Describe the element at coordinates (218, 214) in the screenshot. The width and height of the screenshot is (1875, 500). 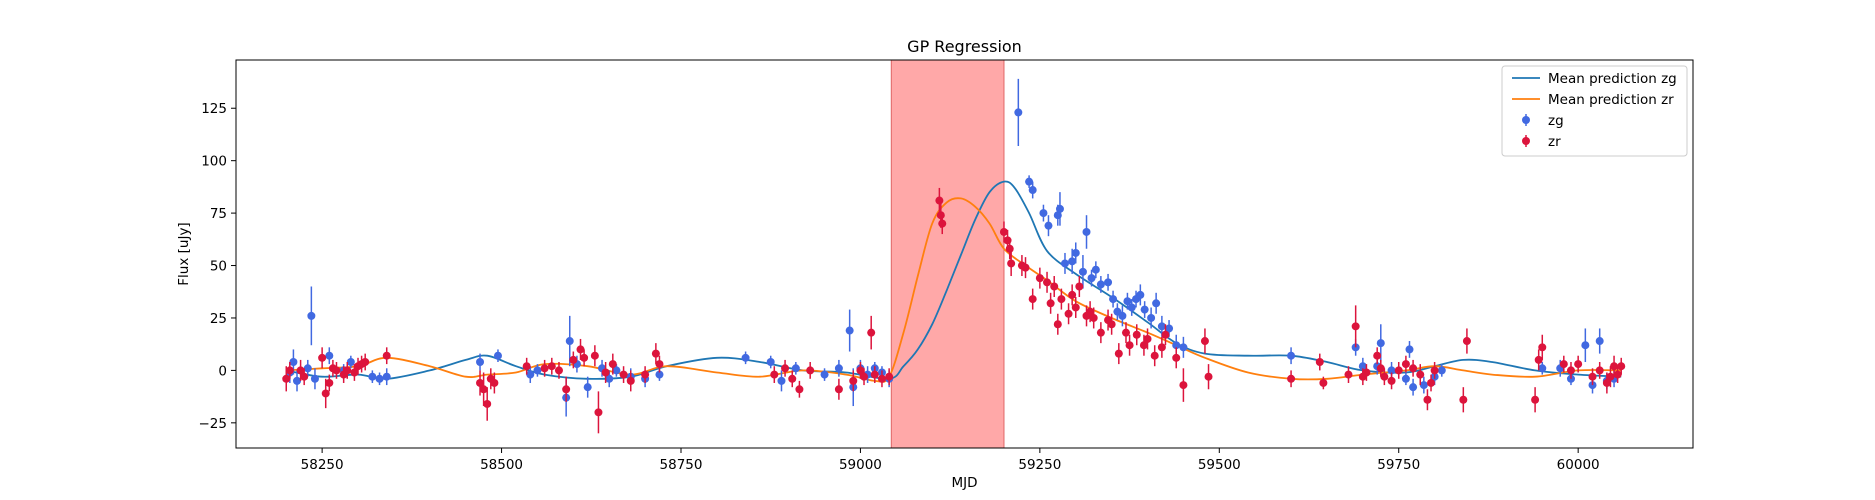
I see `y-tick-label: 75` at that location.